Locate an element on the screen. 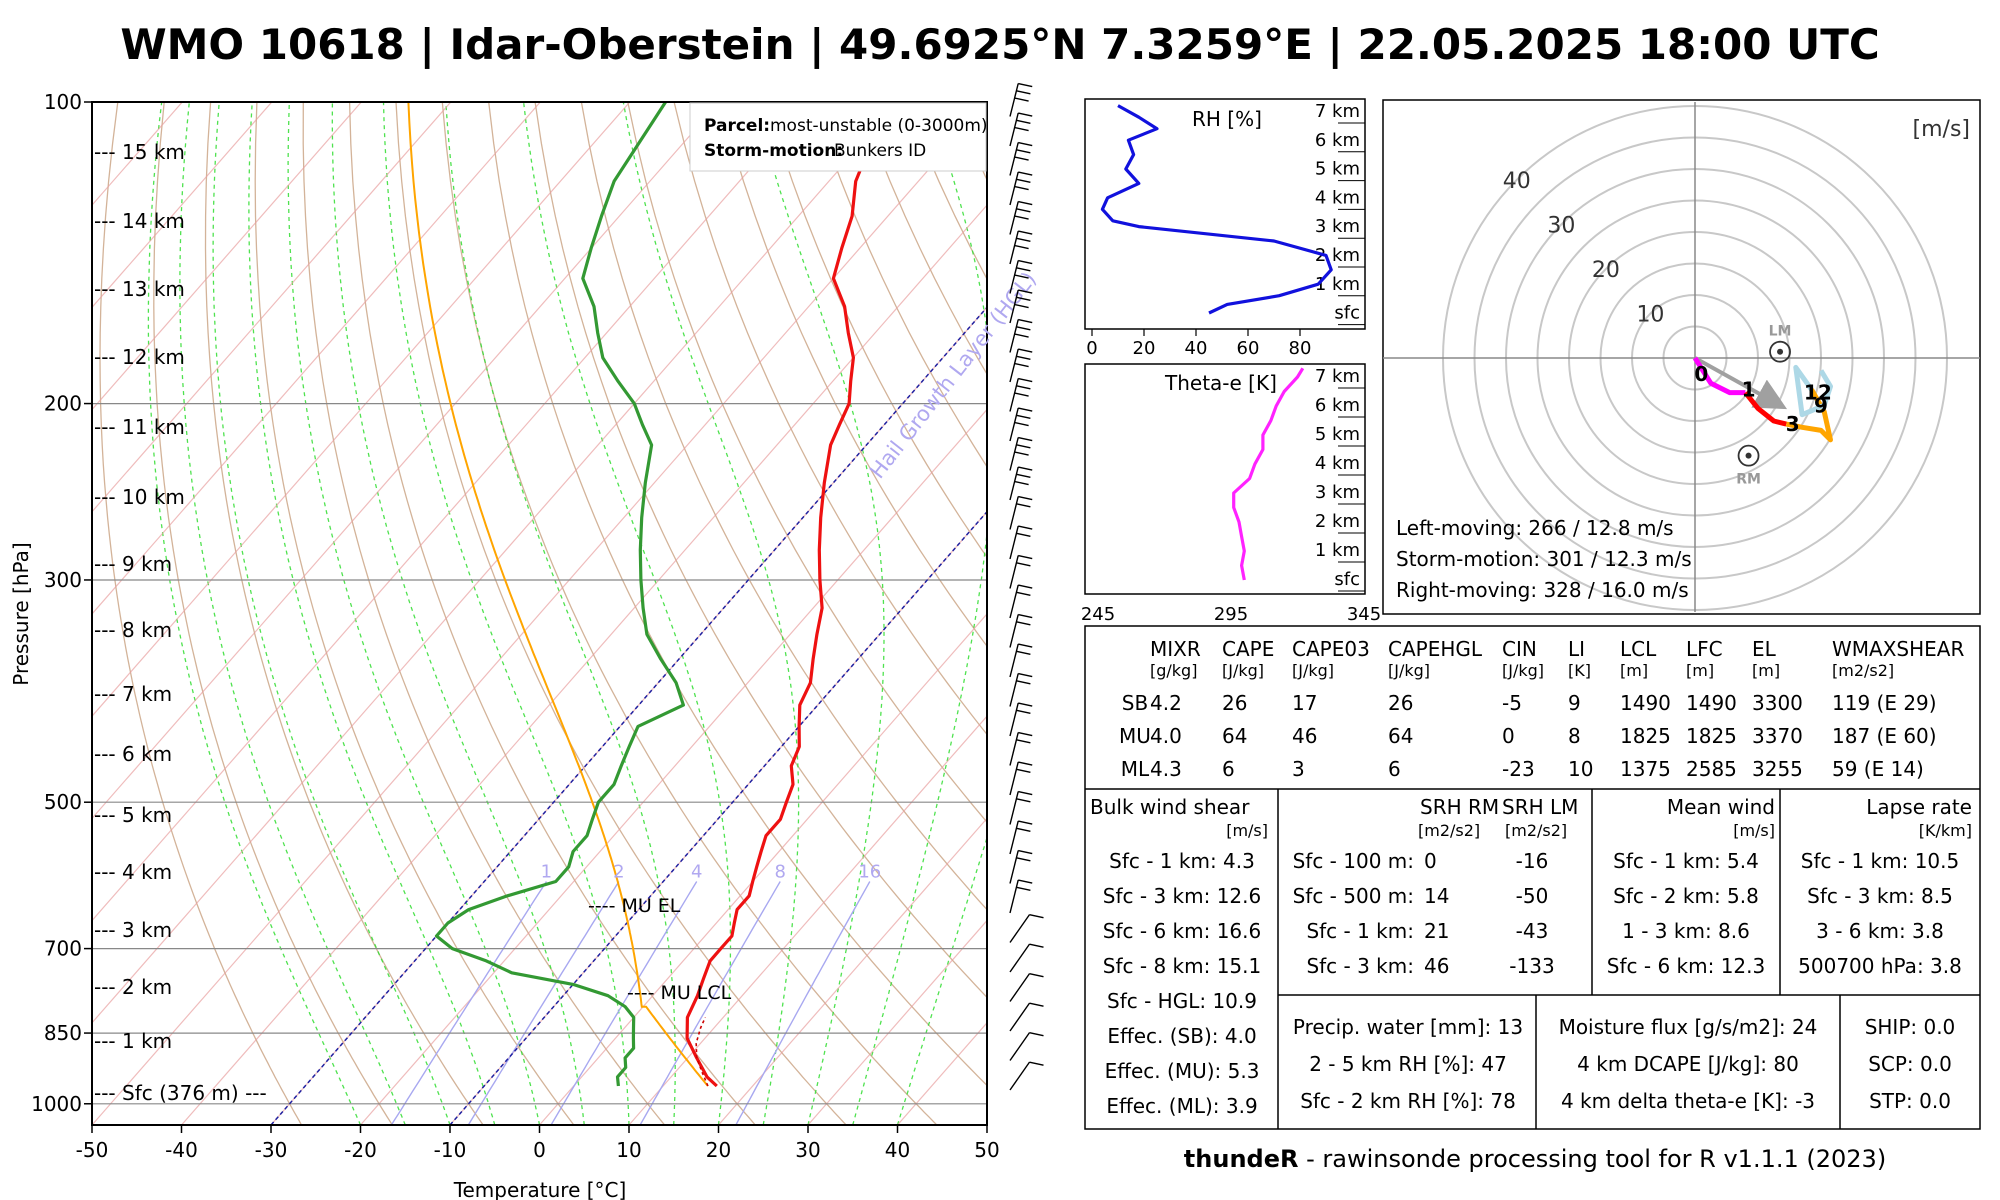 This screenshot has width=2000, height=1200. mean-wind-row: Sfc - 2 km: 5.8 is located at coordinates (1686, 896).